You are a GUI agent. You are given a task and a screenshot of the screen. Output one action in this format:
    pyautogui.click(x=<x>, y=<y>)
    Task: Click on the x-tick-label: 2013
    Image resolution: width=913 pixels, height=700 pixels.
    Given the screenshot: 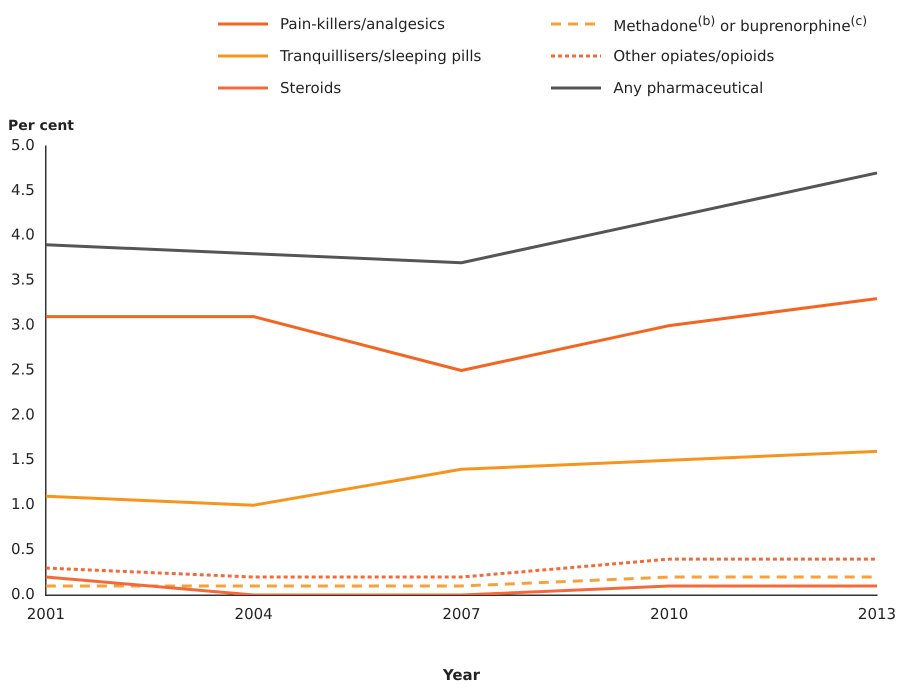 What is the action you would take?
    pyautogui.click(x=877, y=613)
    